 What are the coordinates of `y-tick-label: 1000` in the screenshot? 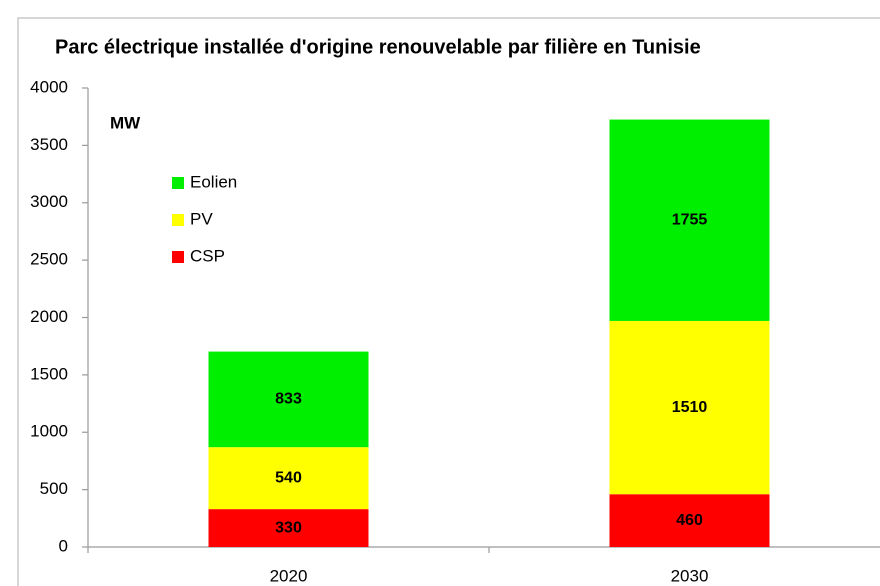 It's located at (49, 431).